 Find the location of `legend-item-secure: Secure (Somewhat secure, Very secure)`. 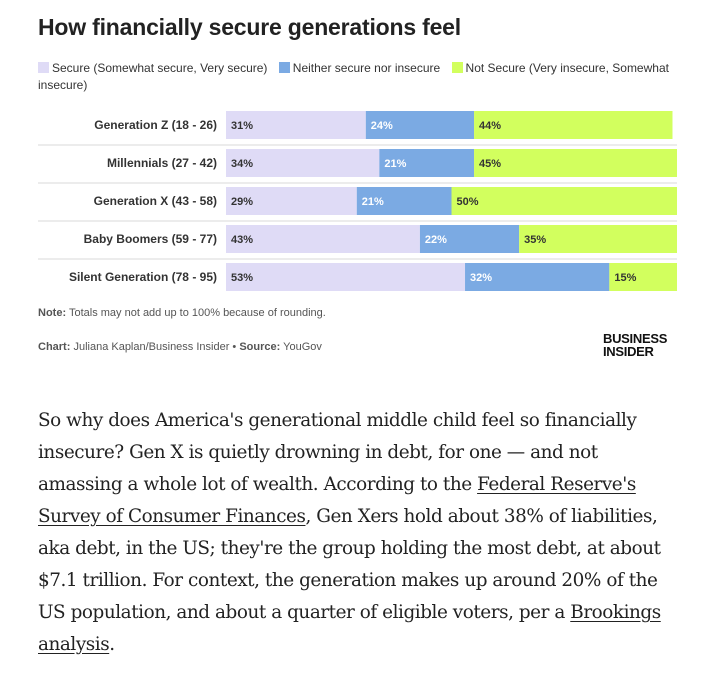

legend-item-secure: Secure (Somewhat secure, Very secure) is located at coordinates (152, 68).